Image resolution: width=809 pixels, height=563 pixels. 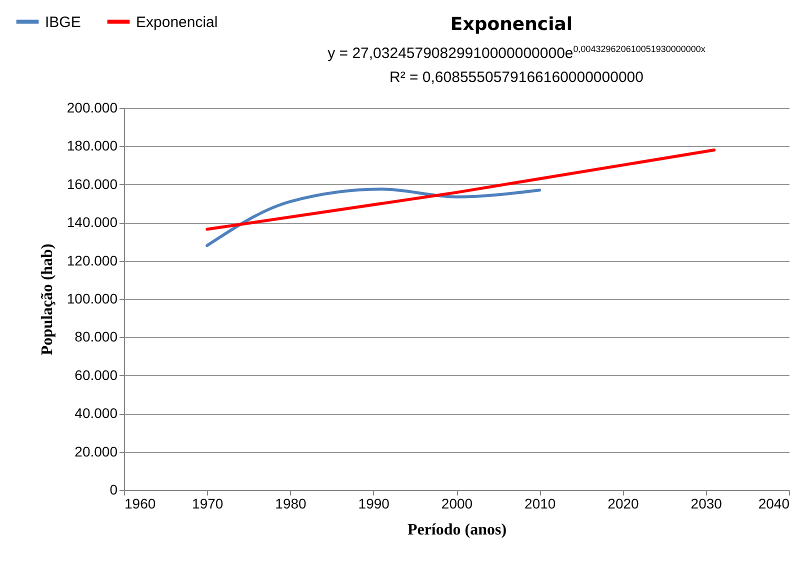 What do you see at coordinates (208, 504) in the screenshot?
I see `x-tick-label: 1970` at bounding box center [208, 504].